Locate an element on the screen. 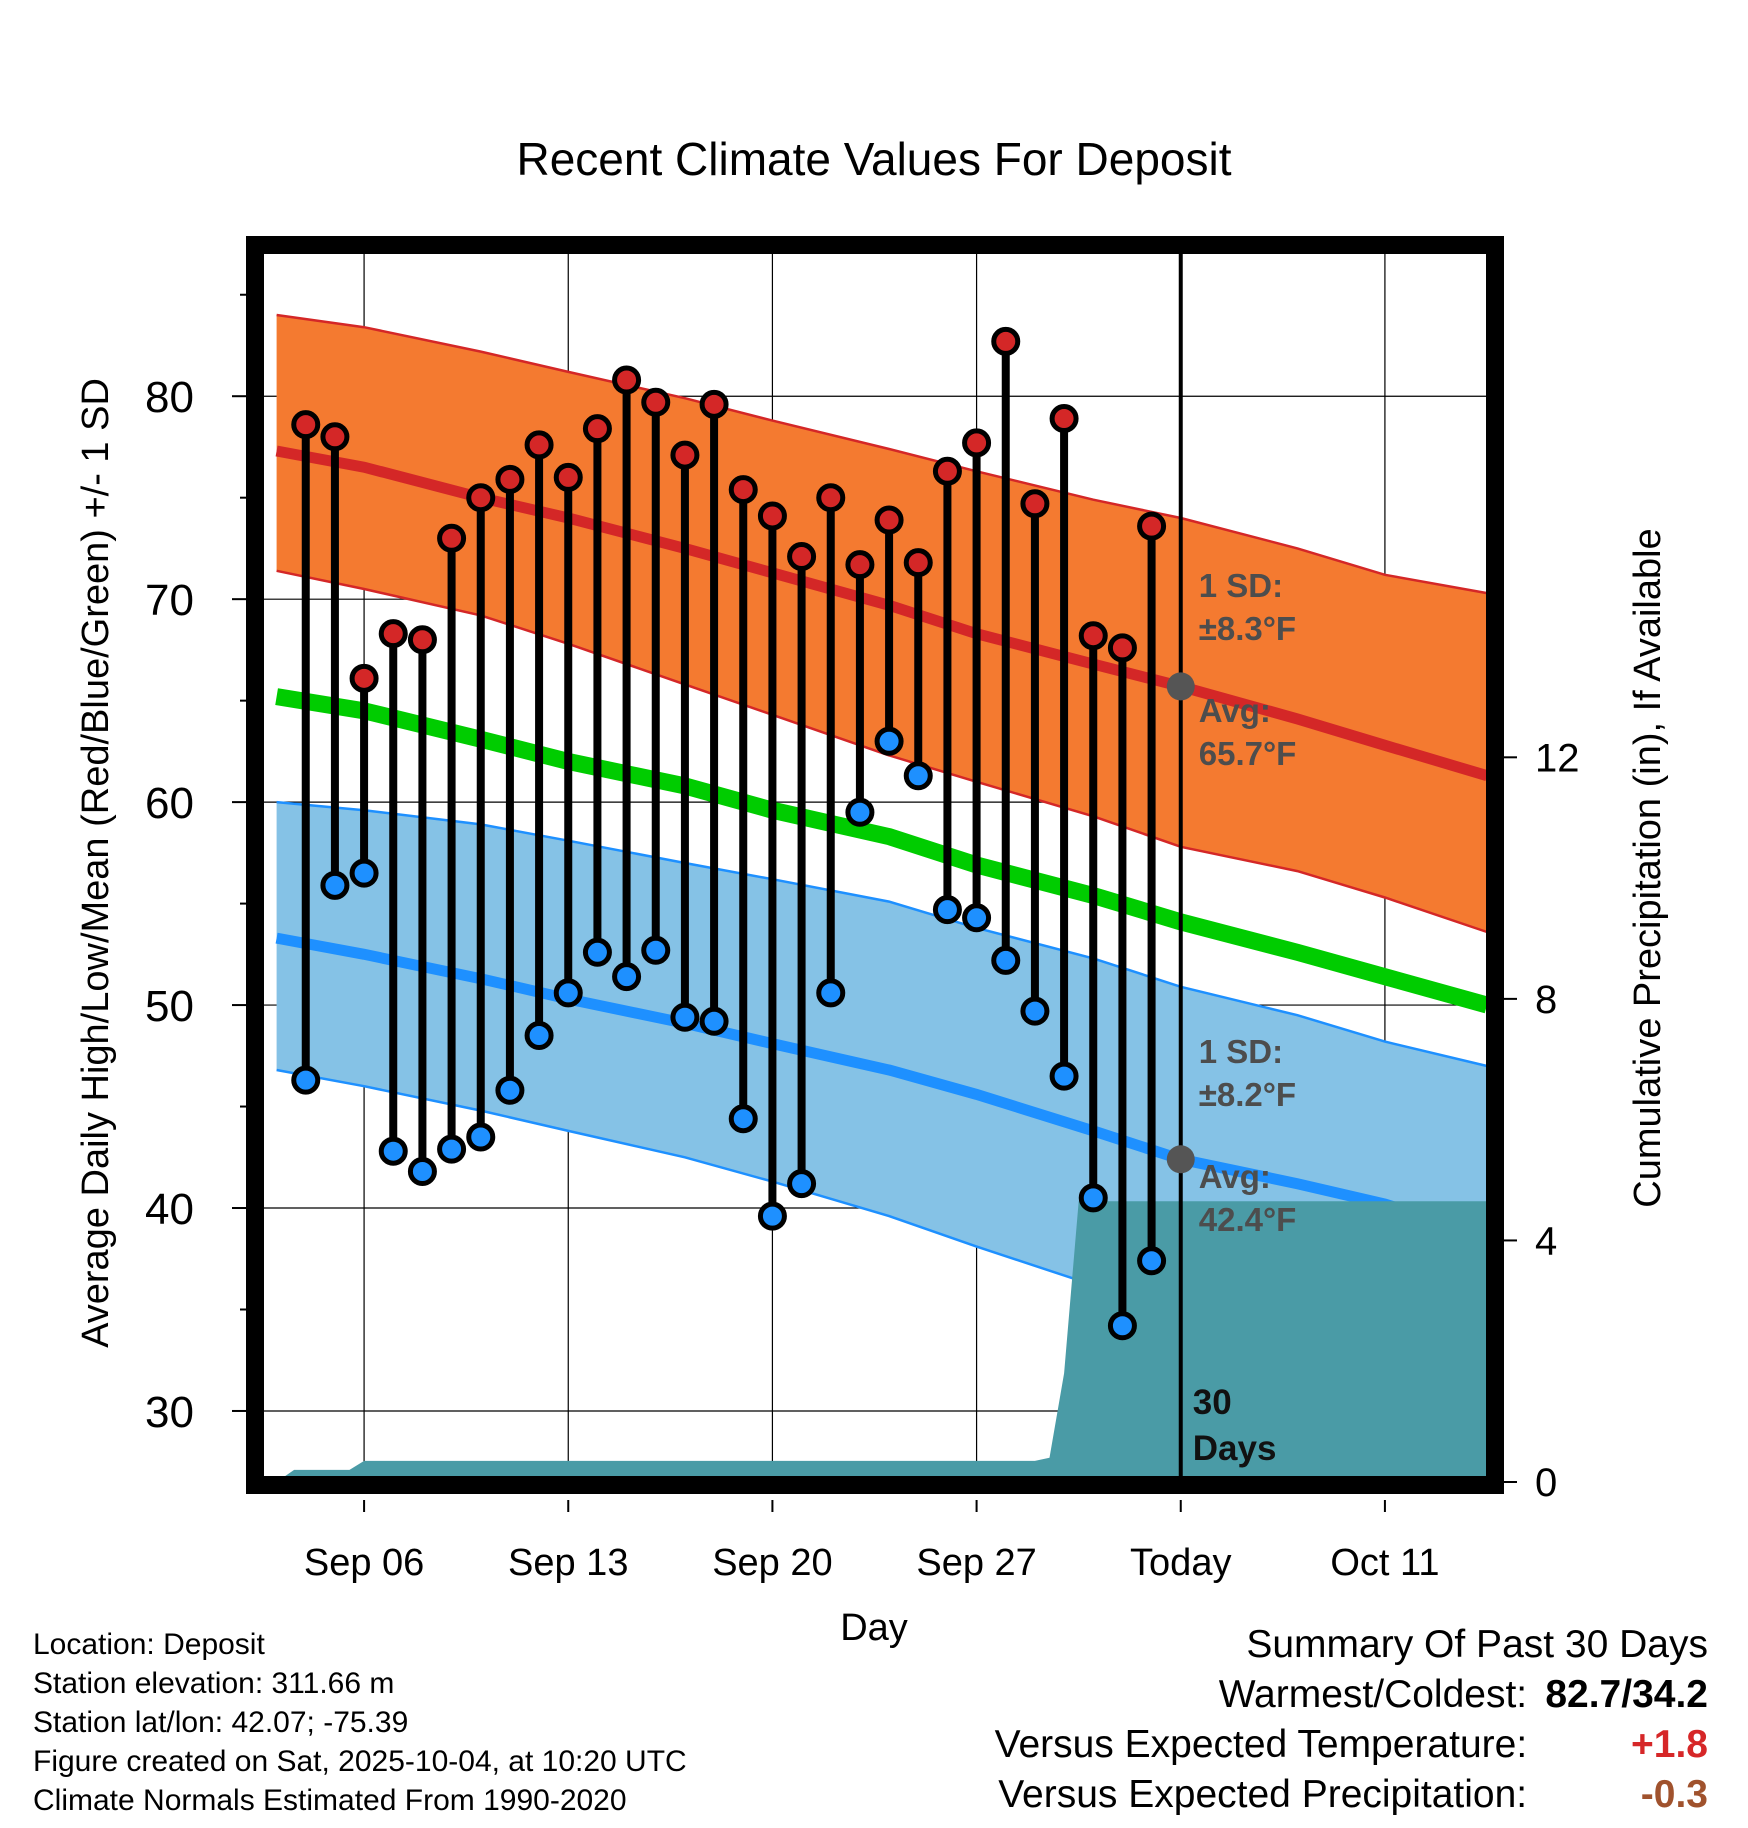 Image resolution: width=1748 pixels, height=1828 pixels. high-band-upper-edge is located at coordinates (882, 454).